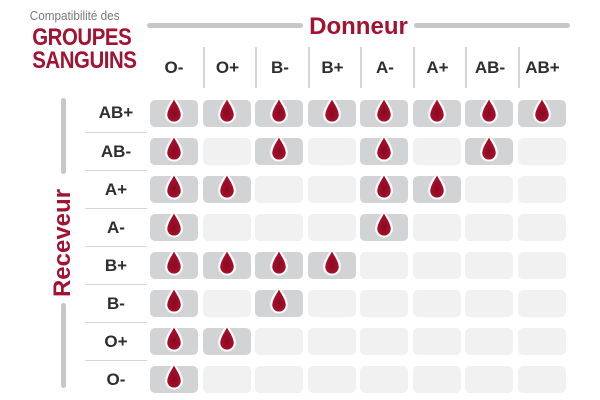  I want to click on cell-A+-O+, so click(226, 187).